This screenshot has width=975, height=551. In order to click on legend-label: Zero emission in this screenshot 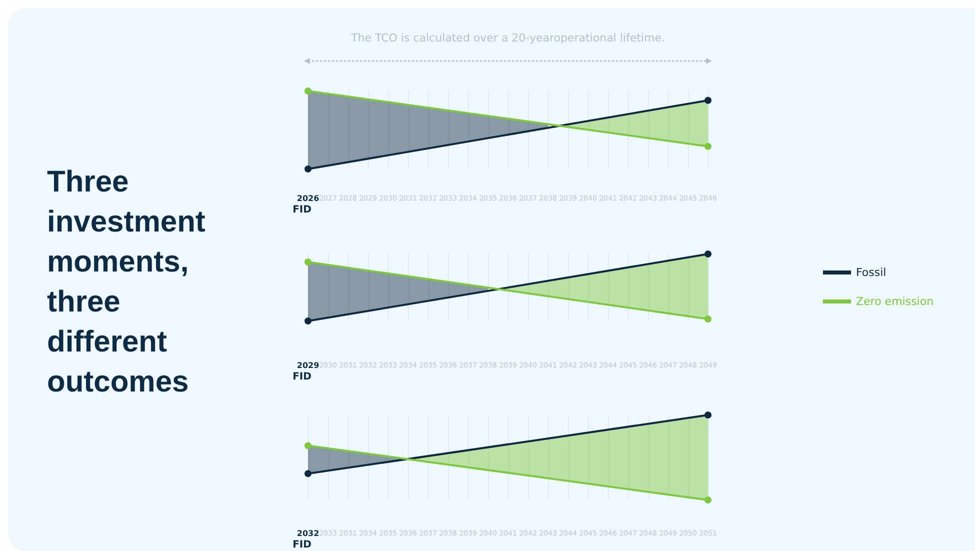, I will do `click(895, 301)`.